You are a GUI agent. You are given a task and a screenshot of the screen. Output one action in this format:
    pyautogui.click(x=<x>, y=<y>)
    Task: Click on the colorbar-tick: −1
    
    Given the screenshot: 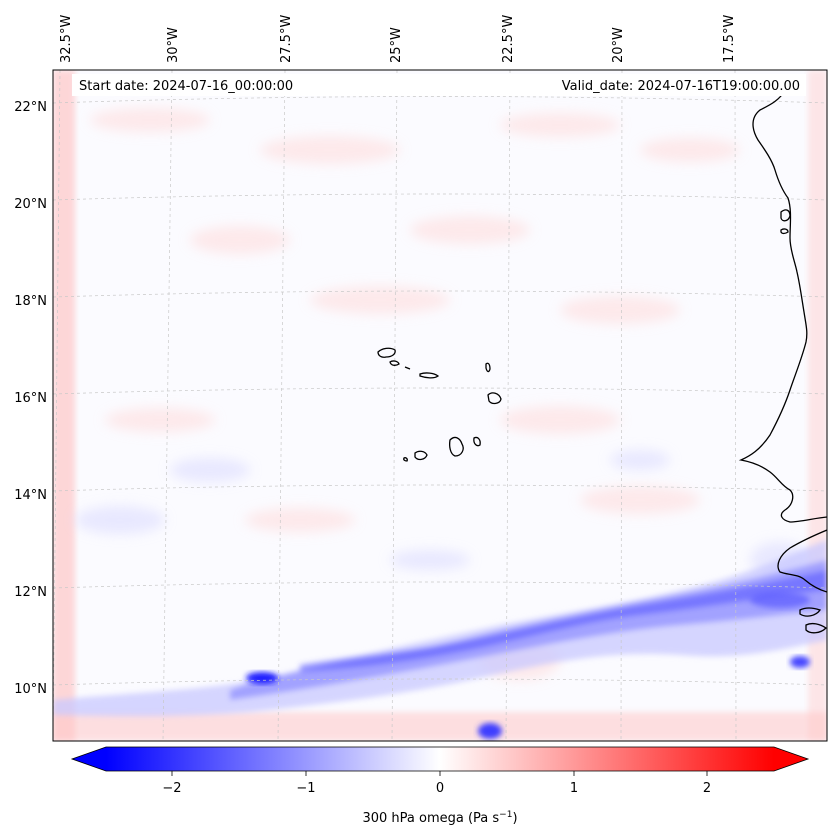 What is the action you would take?
    pyautogui.click(x=305, y=788)
    